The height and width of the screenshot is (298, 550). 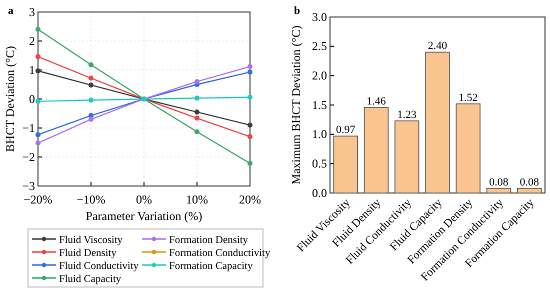 I want to click on y-tick-label: −3, so click(x=28, y=185).